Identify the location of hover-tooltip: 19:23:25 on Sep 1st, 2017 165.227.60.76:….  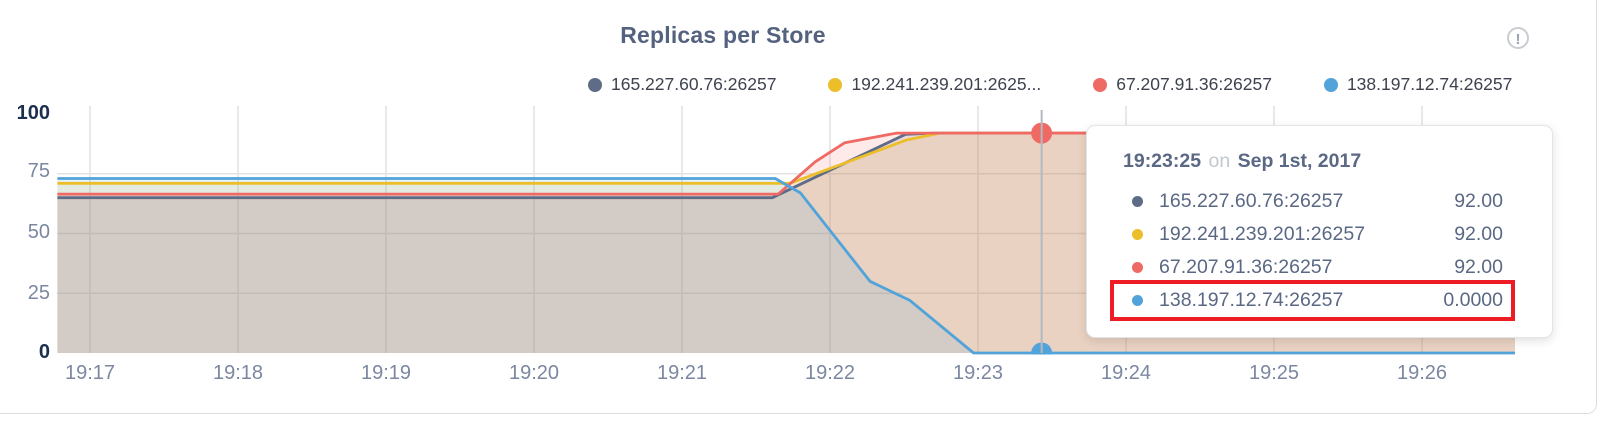
(1319, 231).